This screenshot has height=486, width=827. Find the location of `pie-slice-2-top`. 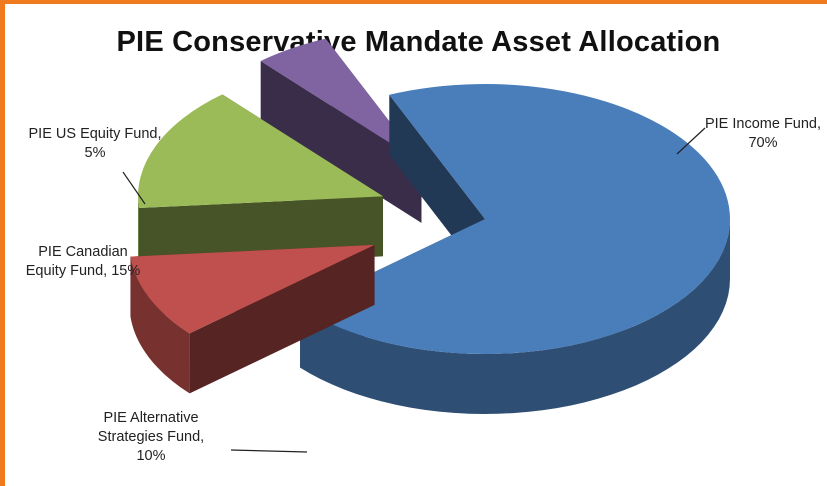

pie-slice-2-top is located at coordinates (261, 151).